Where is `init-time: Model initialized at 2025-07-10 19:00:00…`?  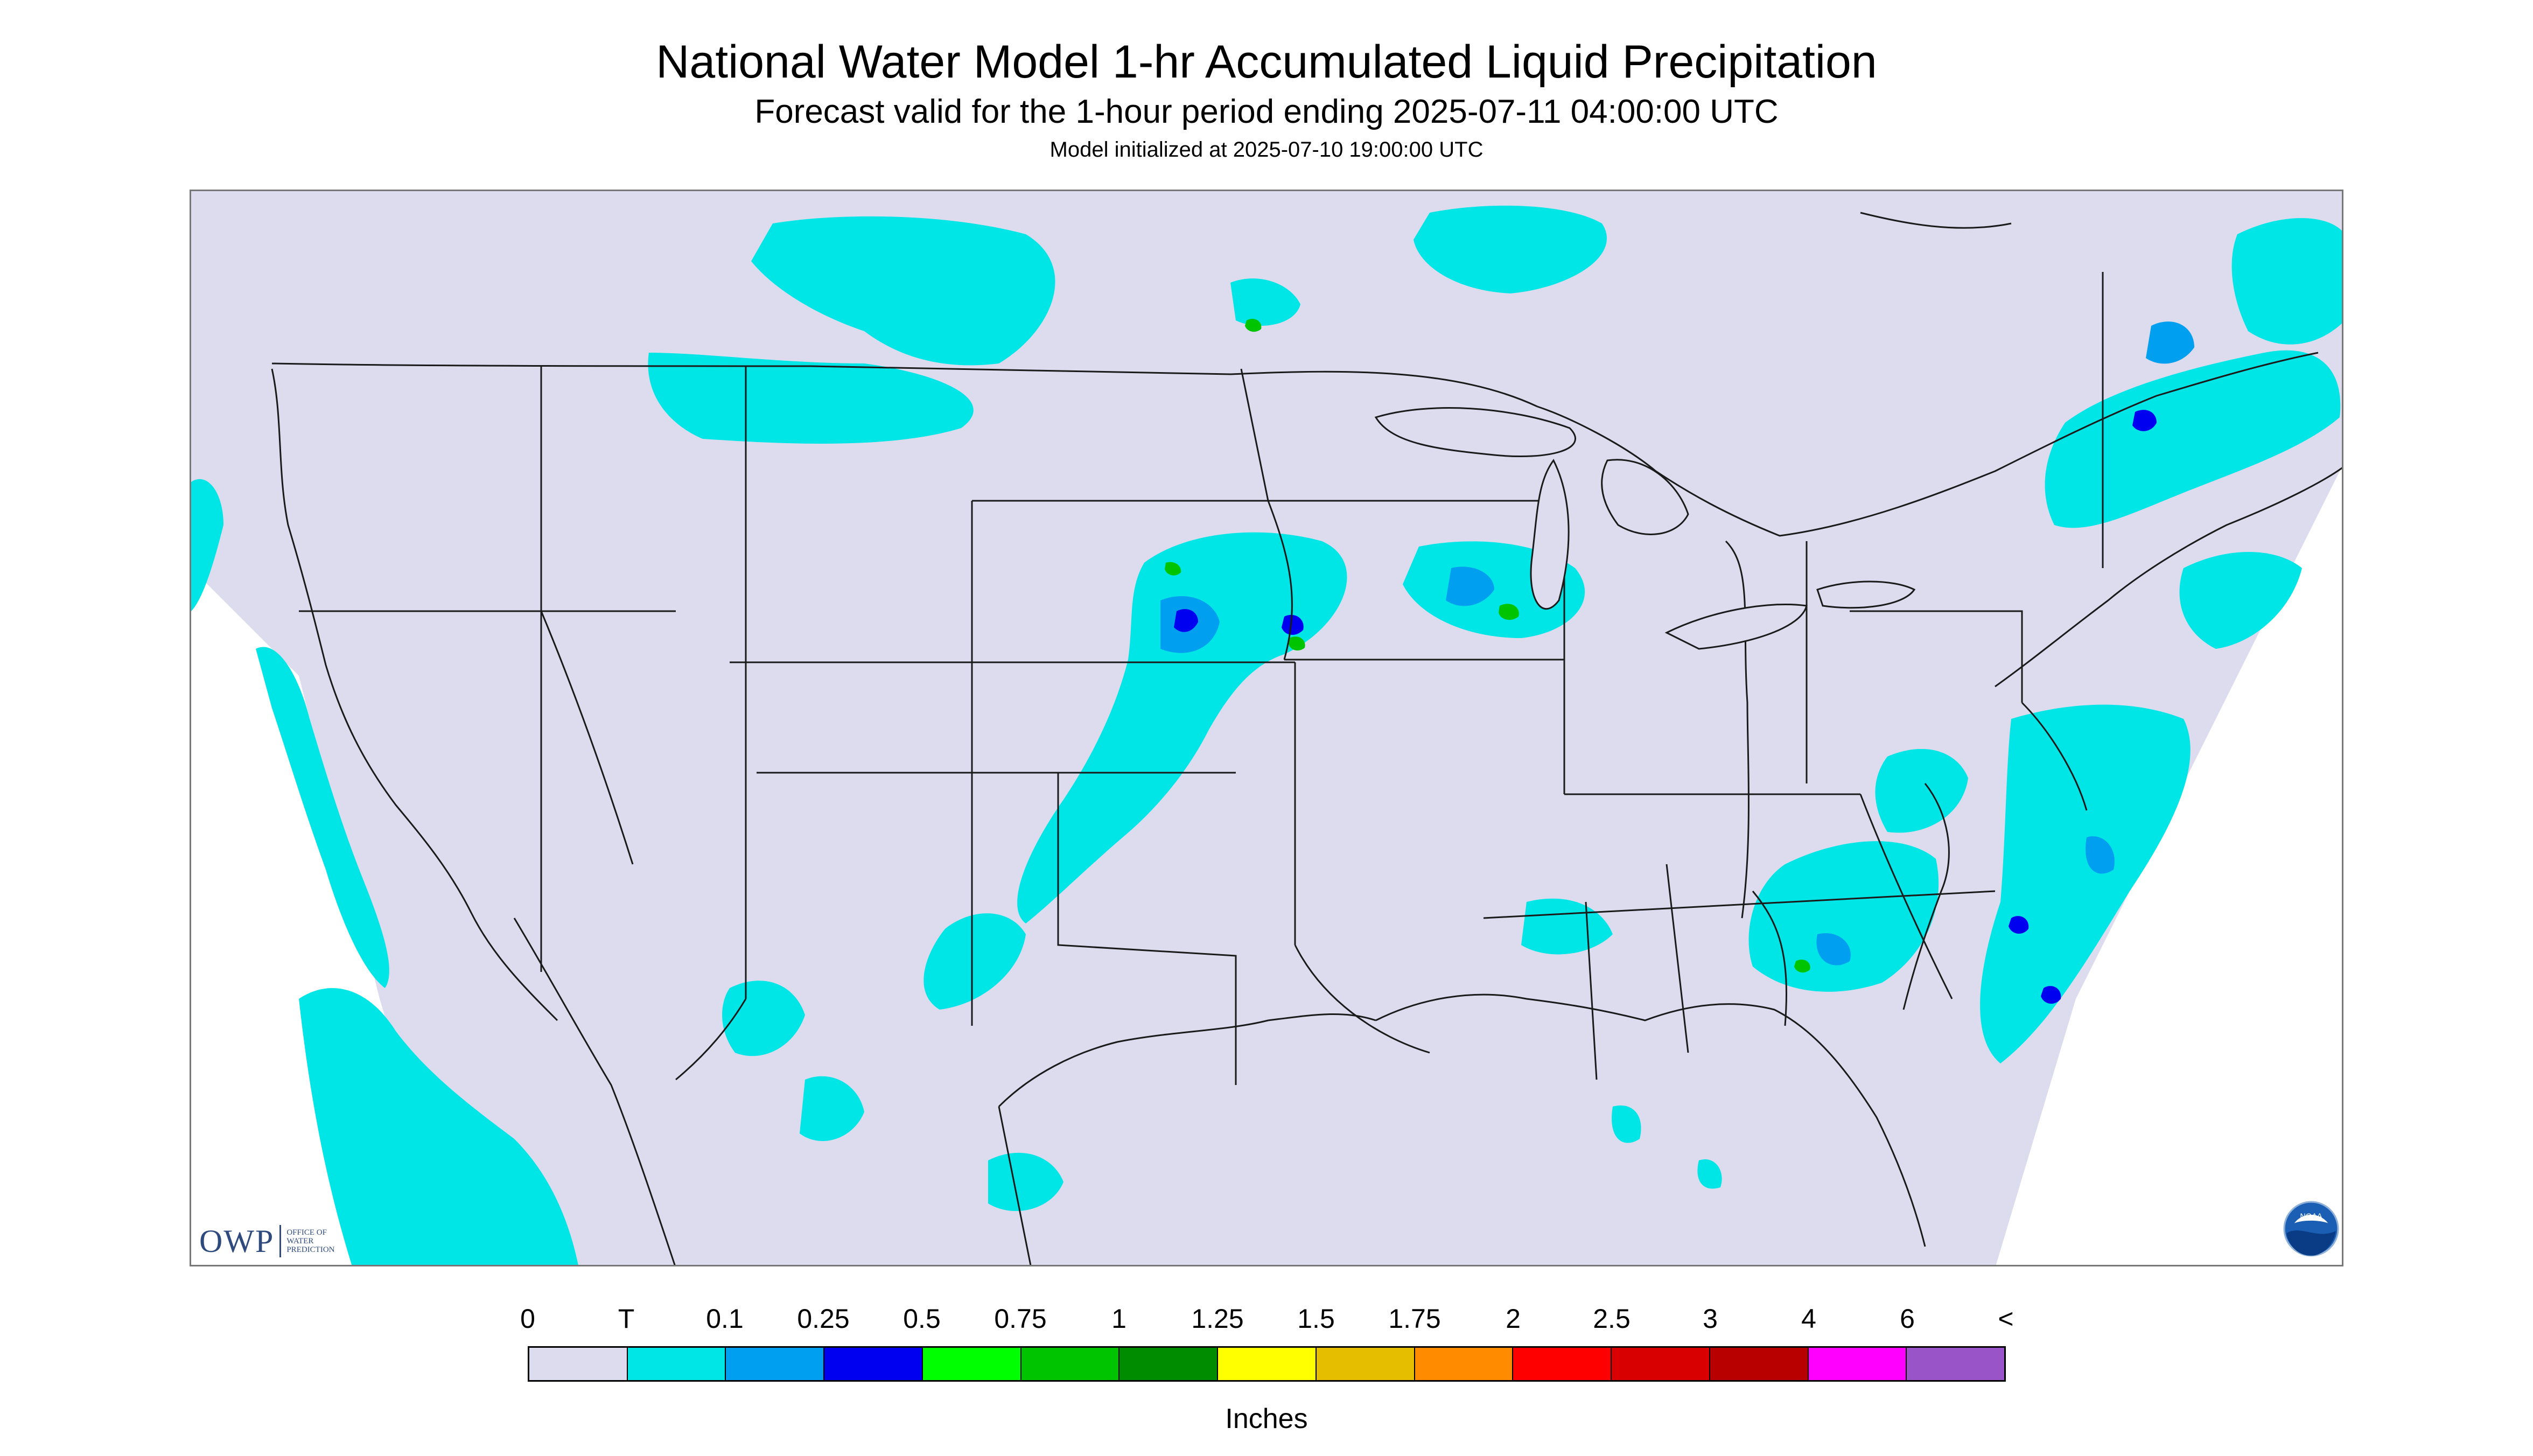 init-time: Model initialized at 2025-07-10 19:00:00… is located at coordinates (1266, 150).